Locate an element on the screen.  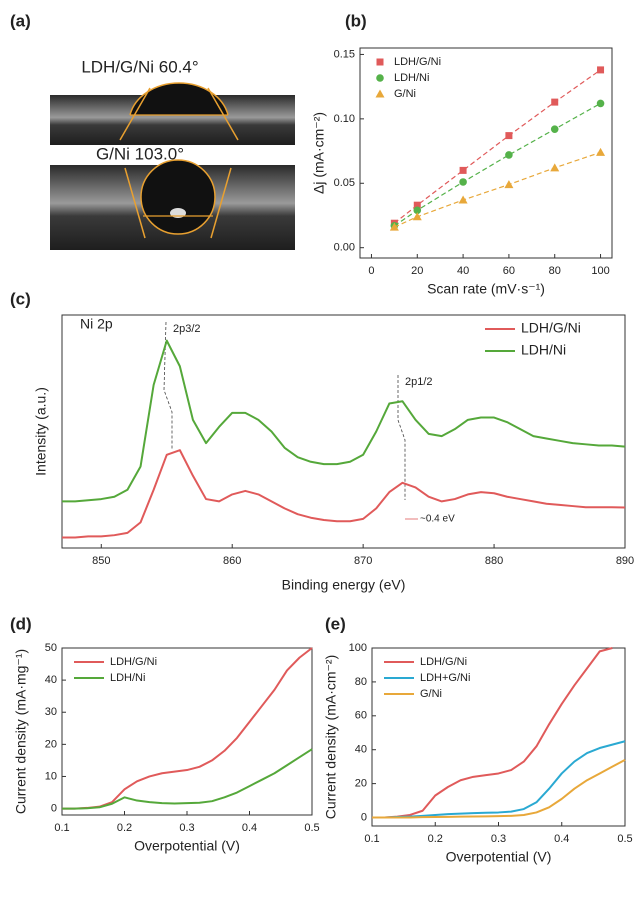
x-tick-label: 20 is located at coordinates (417, 271).